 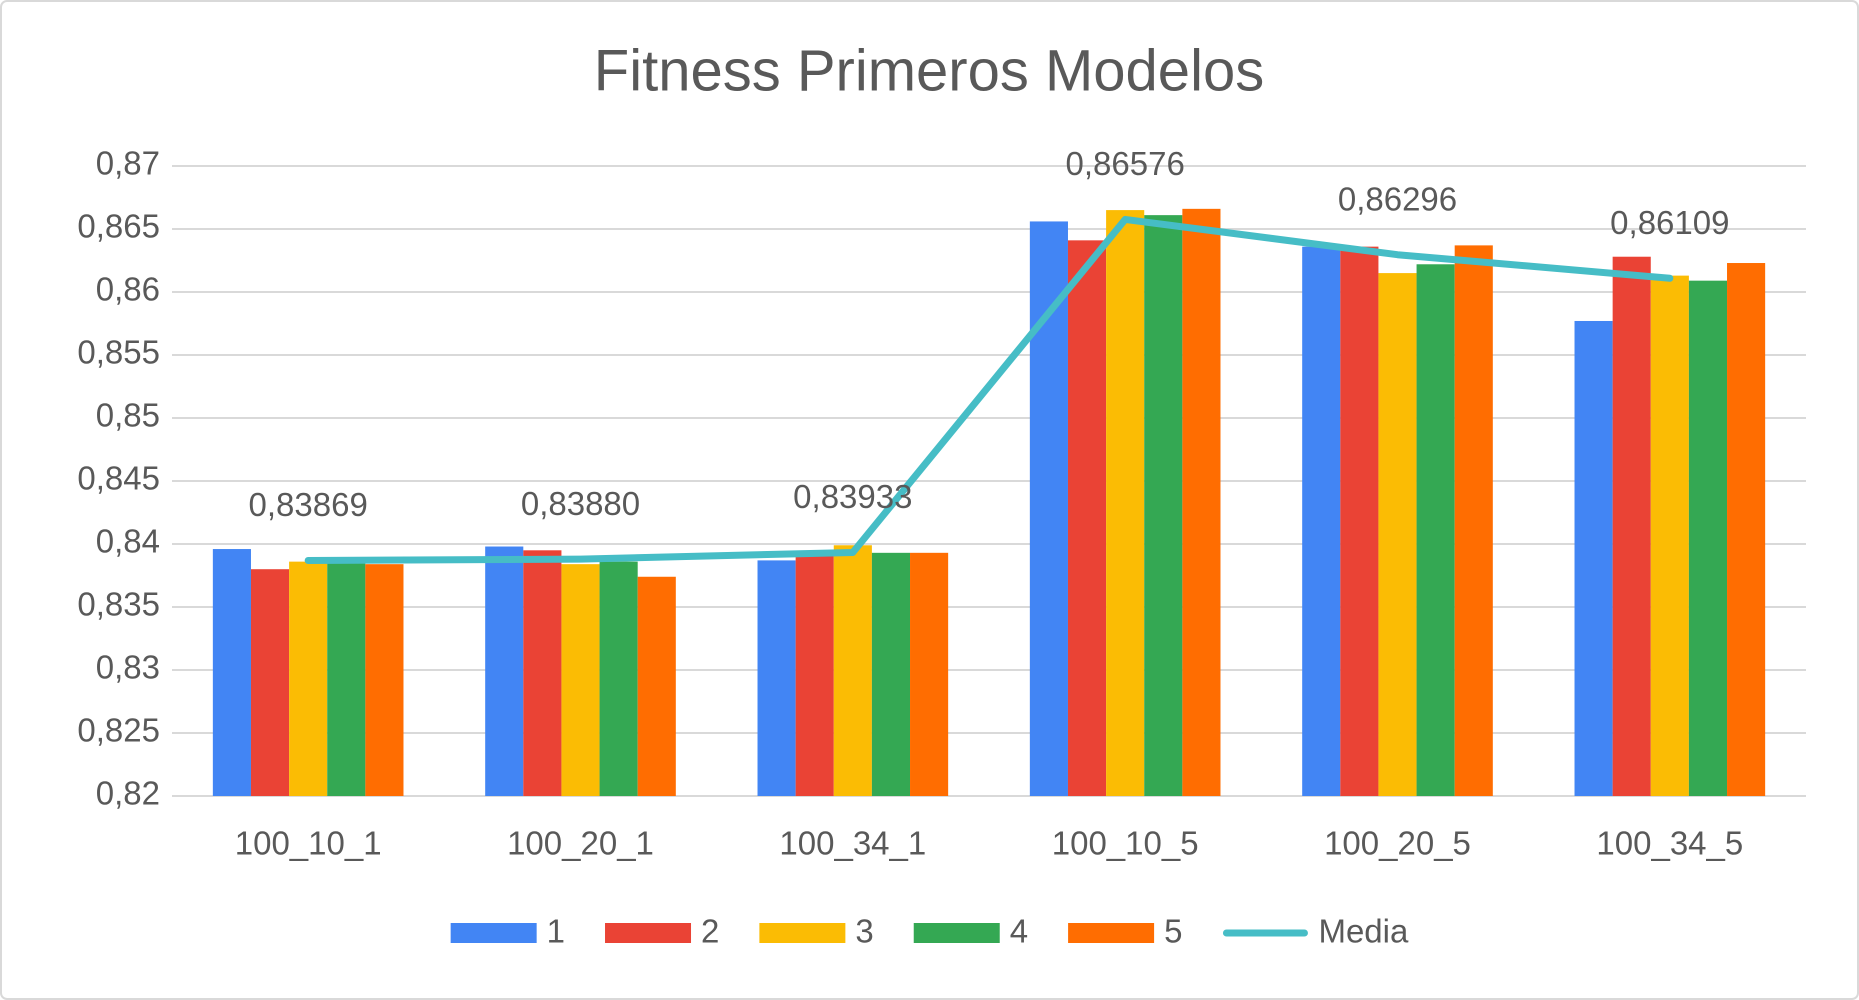 I want to click on y-tick-label: 0,87, so click(x=128, y=163).